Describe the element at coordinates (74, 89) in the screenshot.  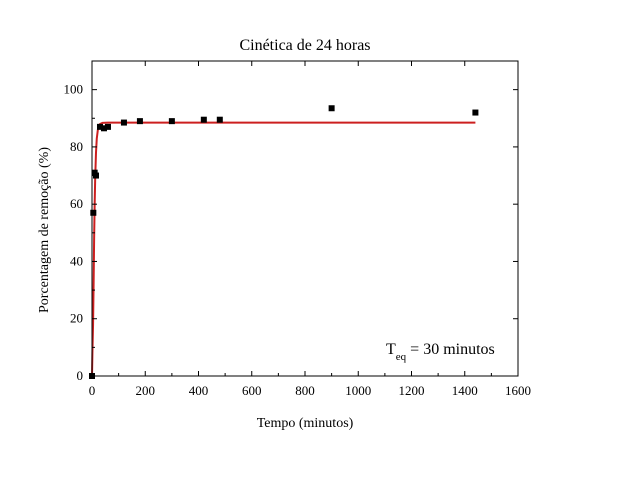
I see `y-tick-label: 100` at that location.